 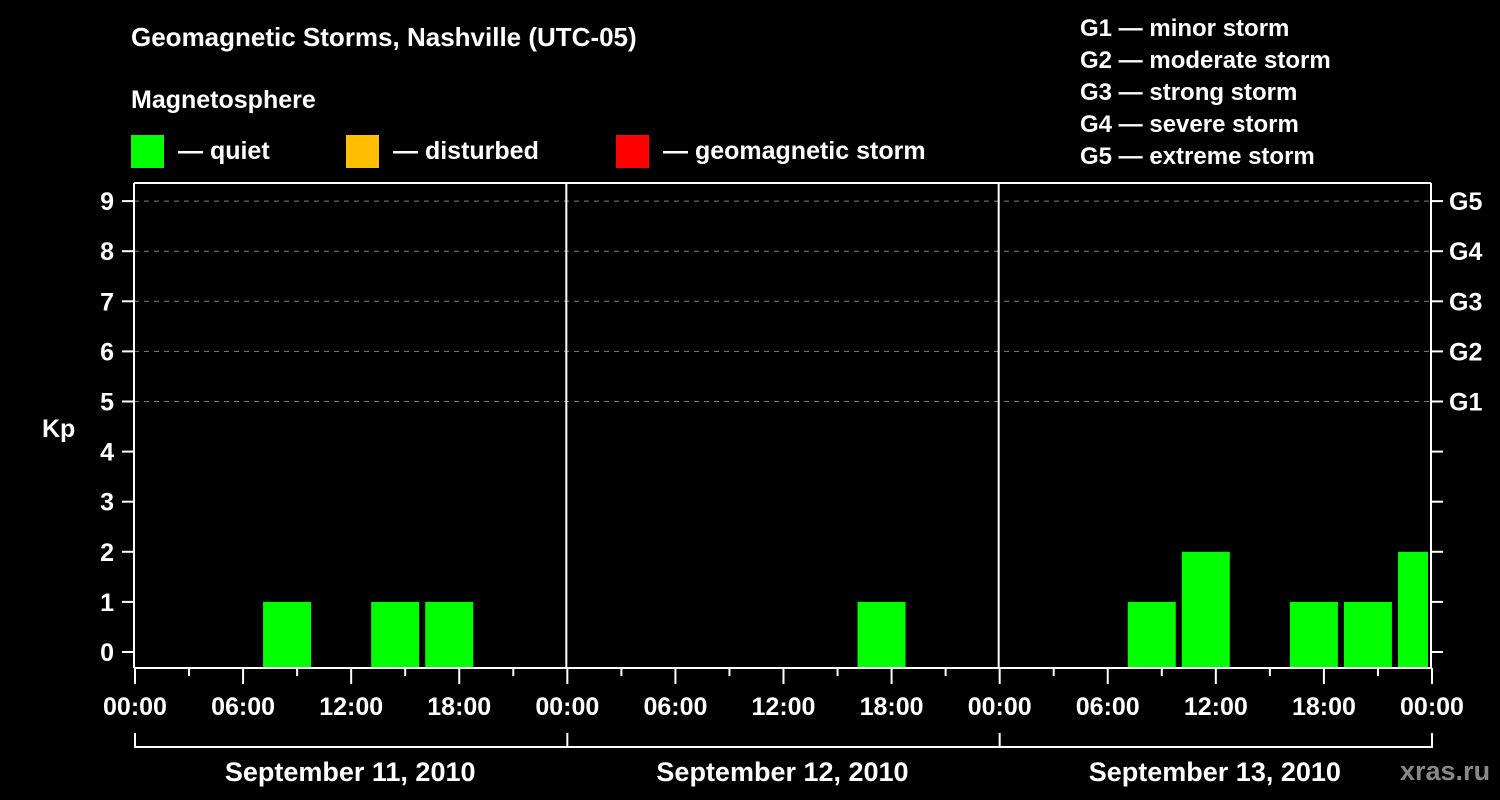 What do you see at coordinates (1205, 60) in the screenshot?
I see `storm-scale-g2: G2 — moderate storm` at bounding box center [1205, 60].